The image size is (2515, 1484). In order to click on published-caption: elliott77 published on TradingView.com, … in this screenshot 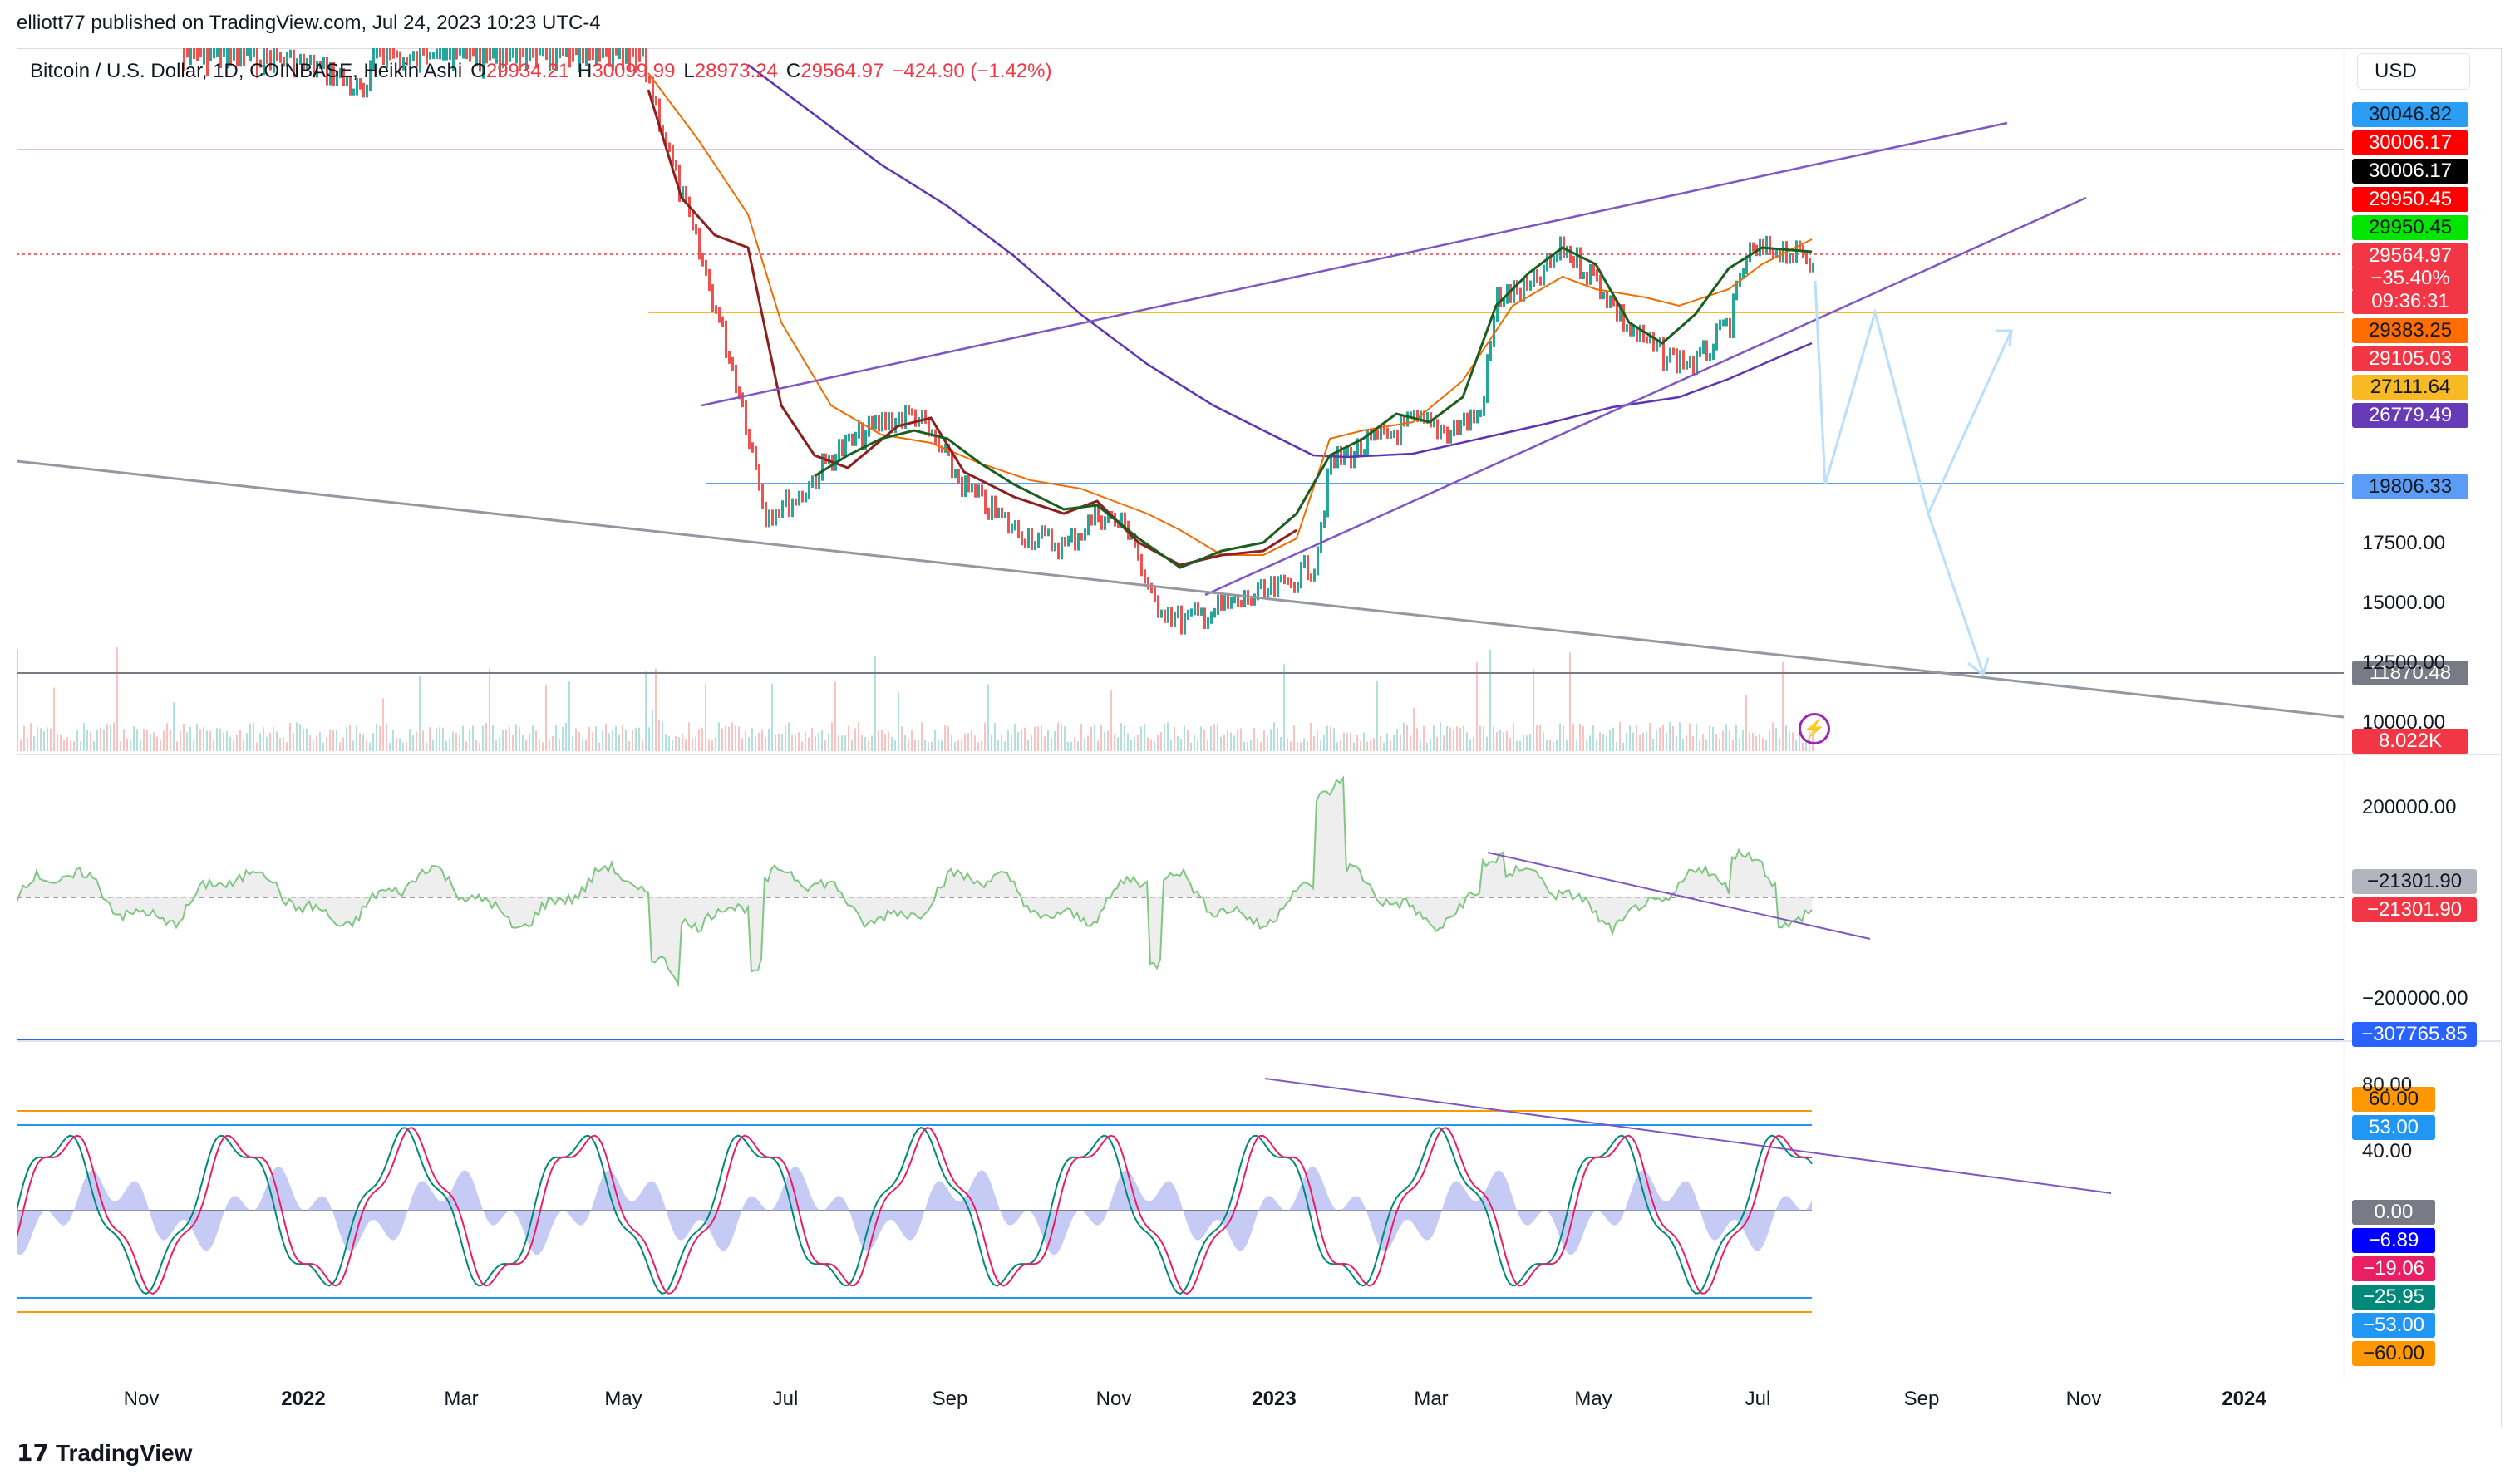, I will do `click(309, 23)`.